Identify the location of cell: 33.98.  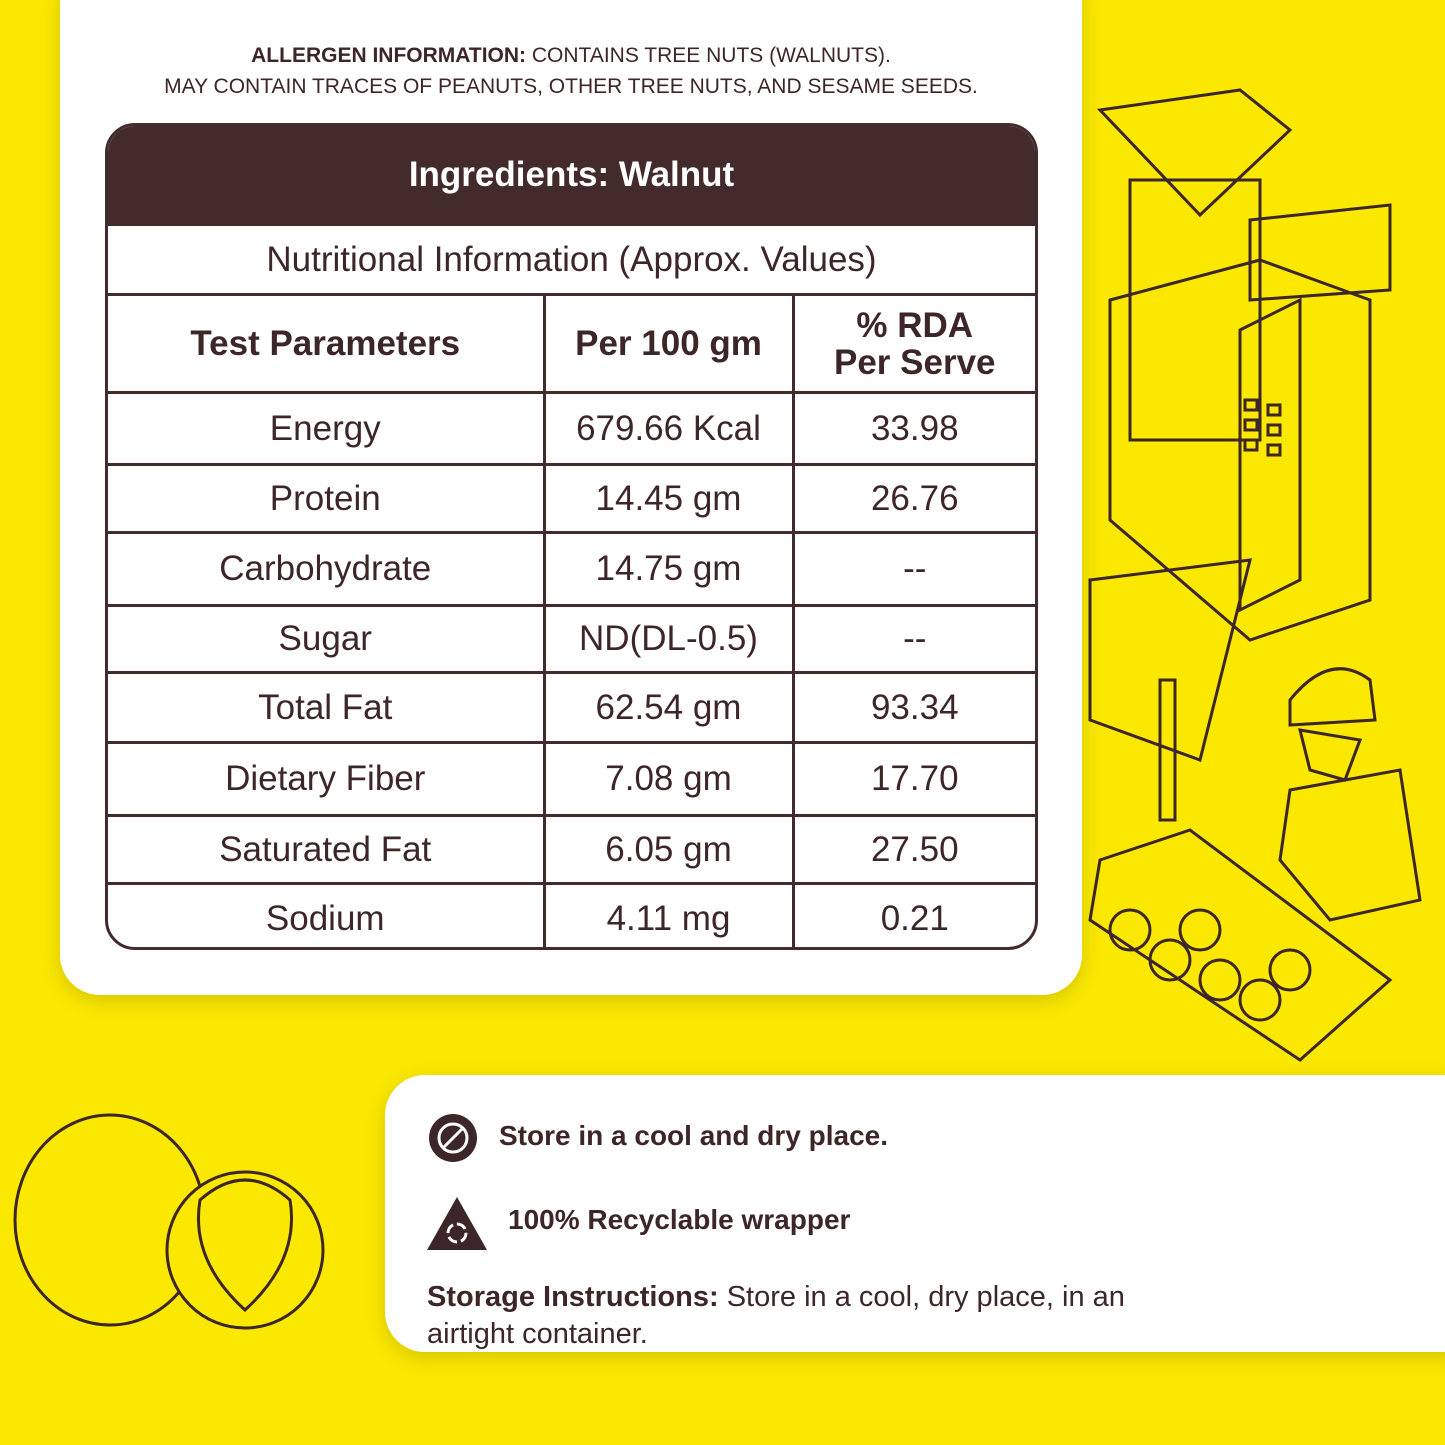
(913, 428).